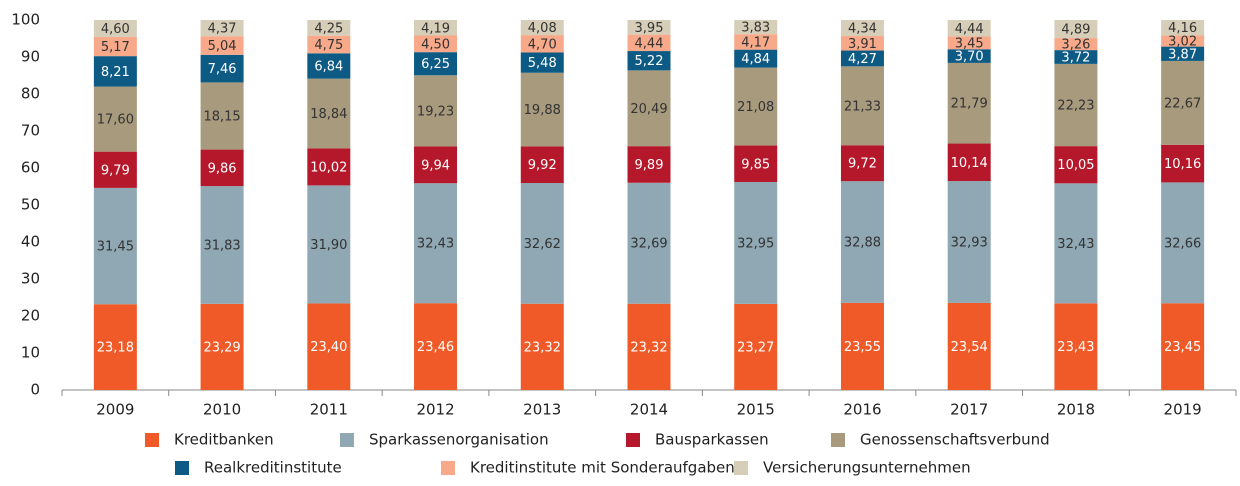  I want to click on value-label: 4,34, so click(862, 29).